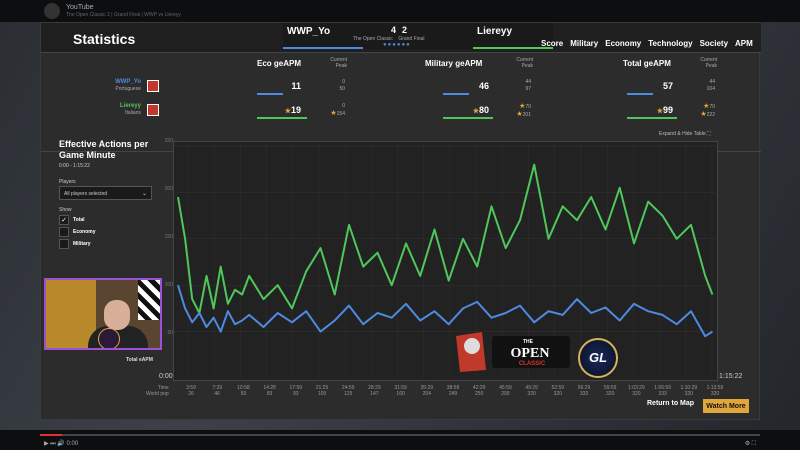 This screenshot has width=800, height=450. What do you see at coordinates (270, 94) in the screenshot?
I see `row1-eco-bar` at bounding box center [270, 94].